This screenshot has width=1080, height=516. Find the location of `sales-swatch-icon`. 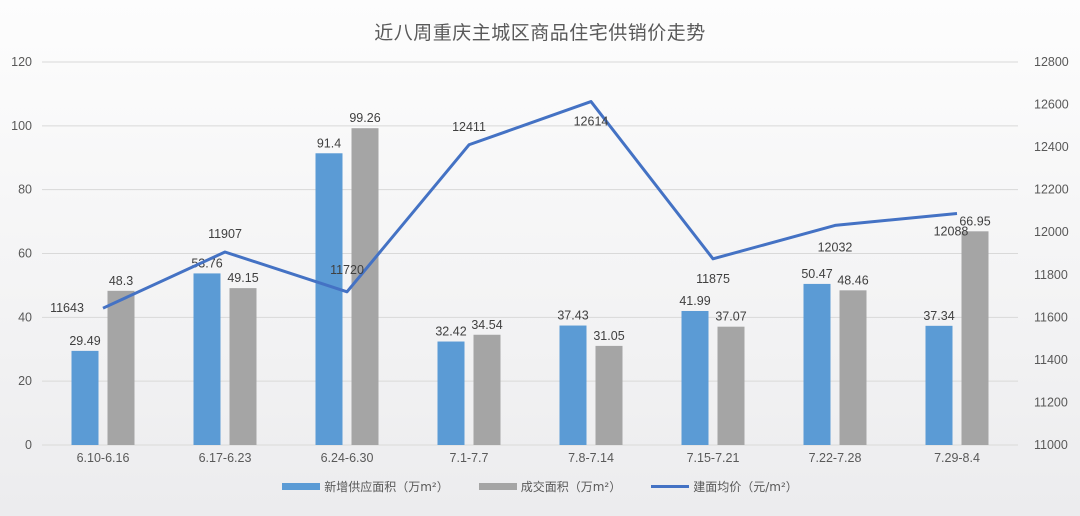

sales-swatch-icon is located at coordinates (497, 486).